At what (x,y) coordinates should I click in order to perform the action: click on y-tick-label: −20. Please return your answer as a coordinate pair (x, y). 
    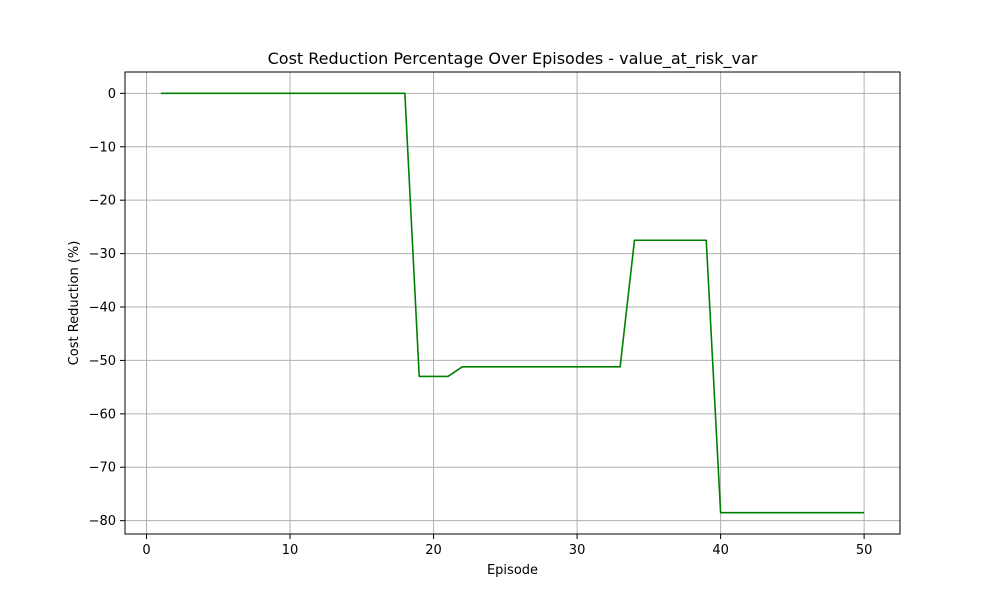
    Looking at the image, I should click on (102, 201).